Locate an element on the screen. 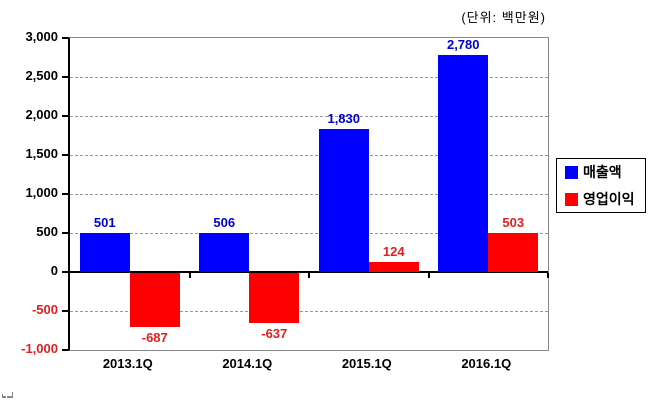 The image size is (657, 404). y-axis-labels: 3,000 2,500 2,000 1,500 1,000 500 0 -500 -1,000 is located at coordinates (29, 192).